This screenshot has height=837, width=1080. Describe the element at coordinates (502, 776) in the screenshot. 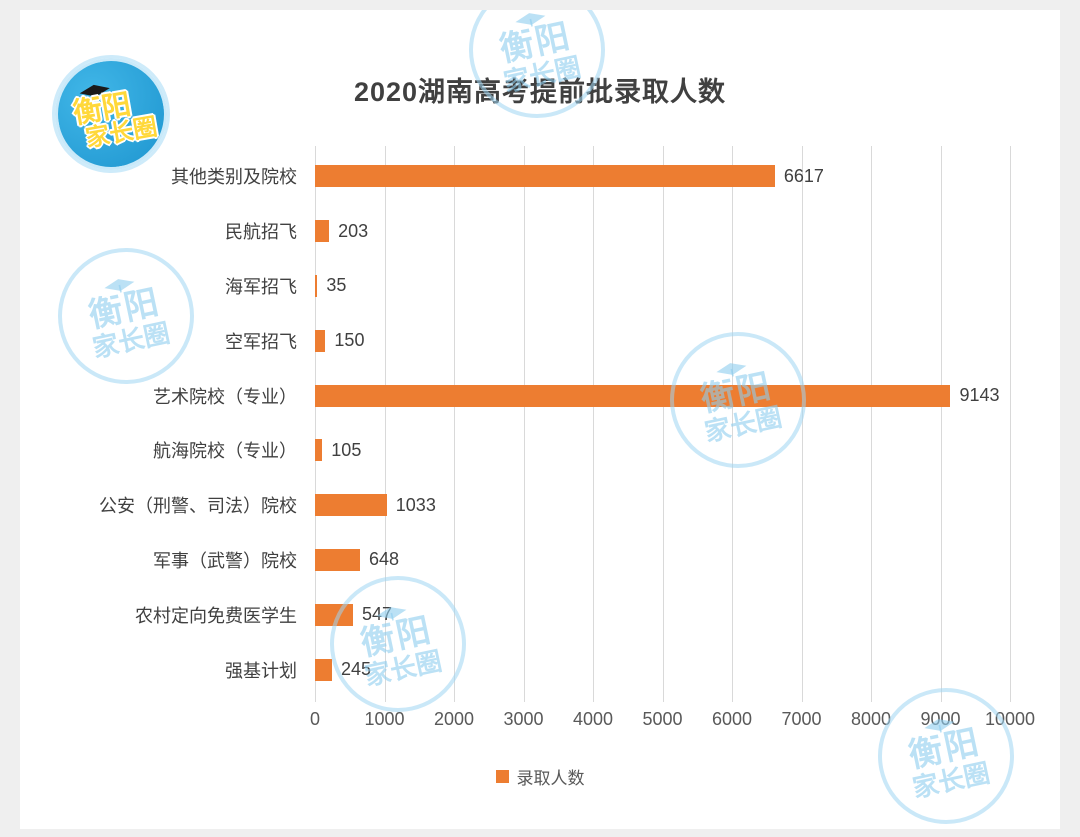

I see `legend-swatch` at that location.